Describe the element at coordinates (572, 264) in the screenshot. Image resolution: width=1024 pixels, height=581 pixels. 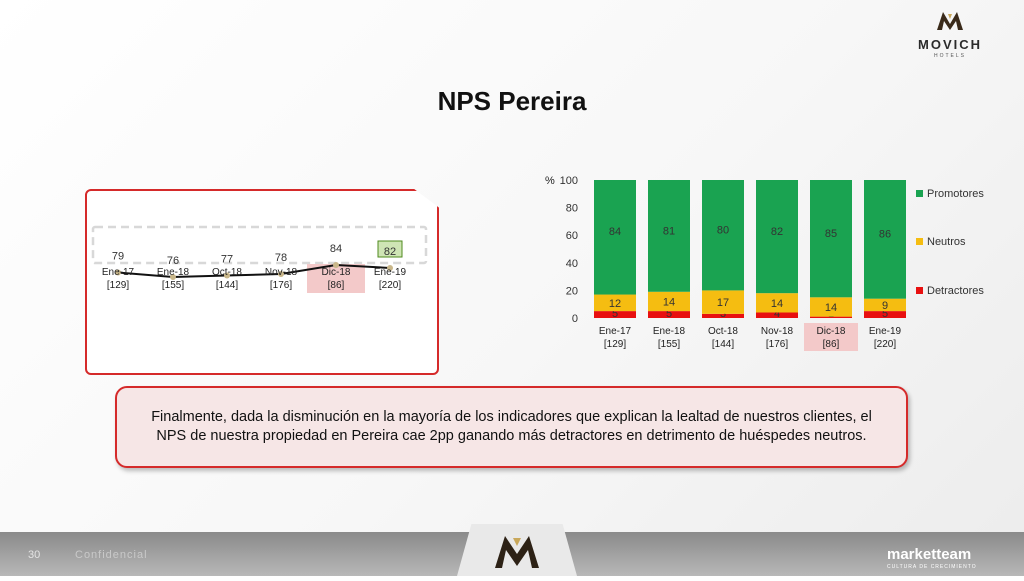
I see `y-tick-label: 40` at that location.